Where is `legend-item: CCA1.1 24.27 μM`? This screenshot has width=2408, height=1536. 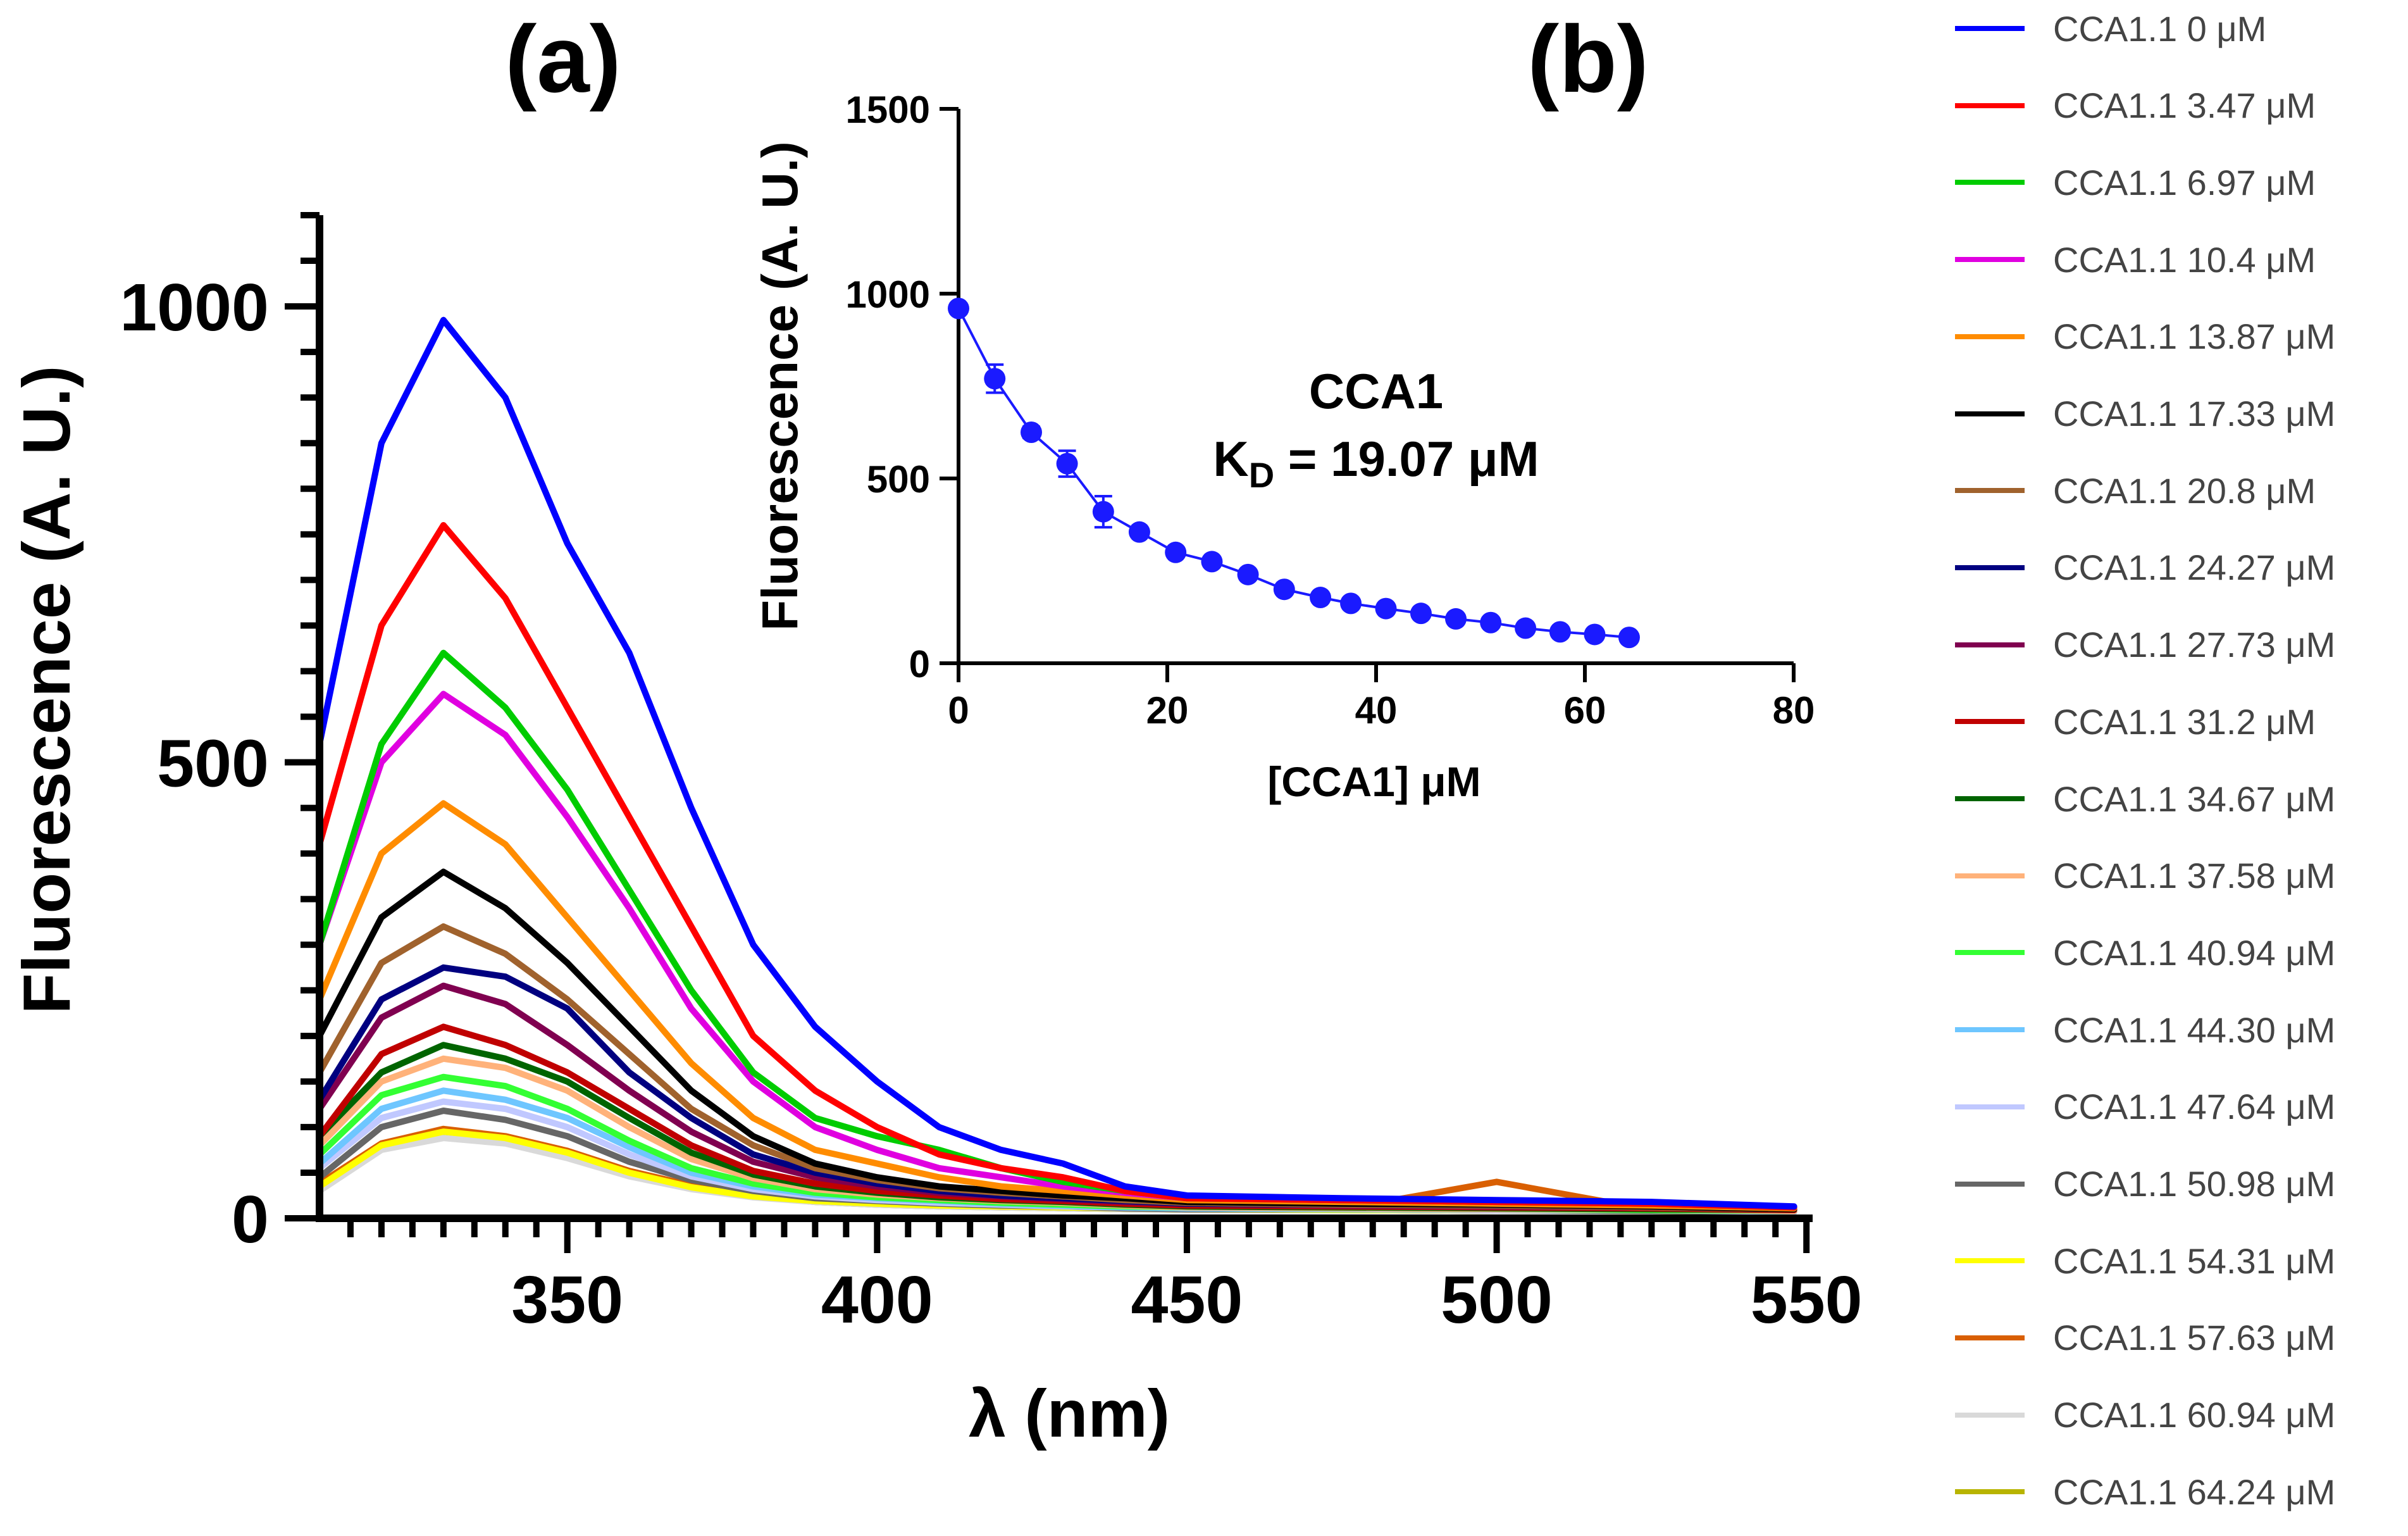 legend-item: CCA1.1 24.27 μM is located at coordinates (2145, 568).